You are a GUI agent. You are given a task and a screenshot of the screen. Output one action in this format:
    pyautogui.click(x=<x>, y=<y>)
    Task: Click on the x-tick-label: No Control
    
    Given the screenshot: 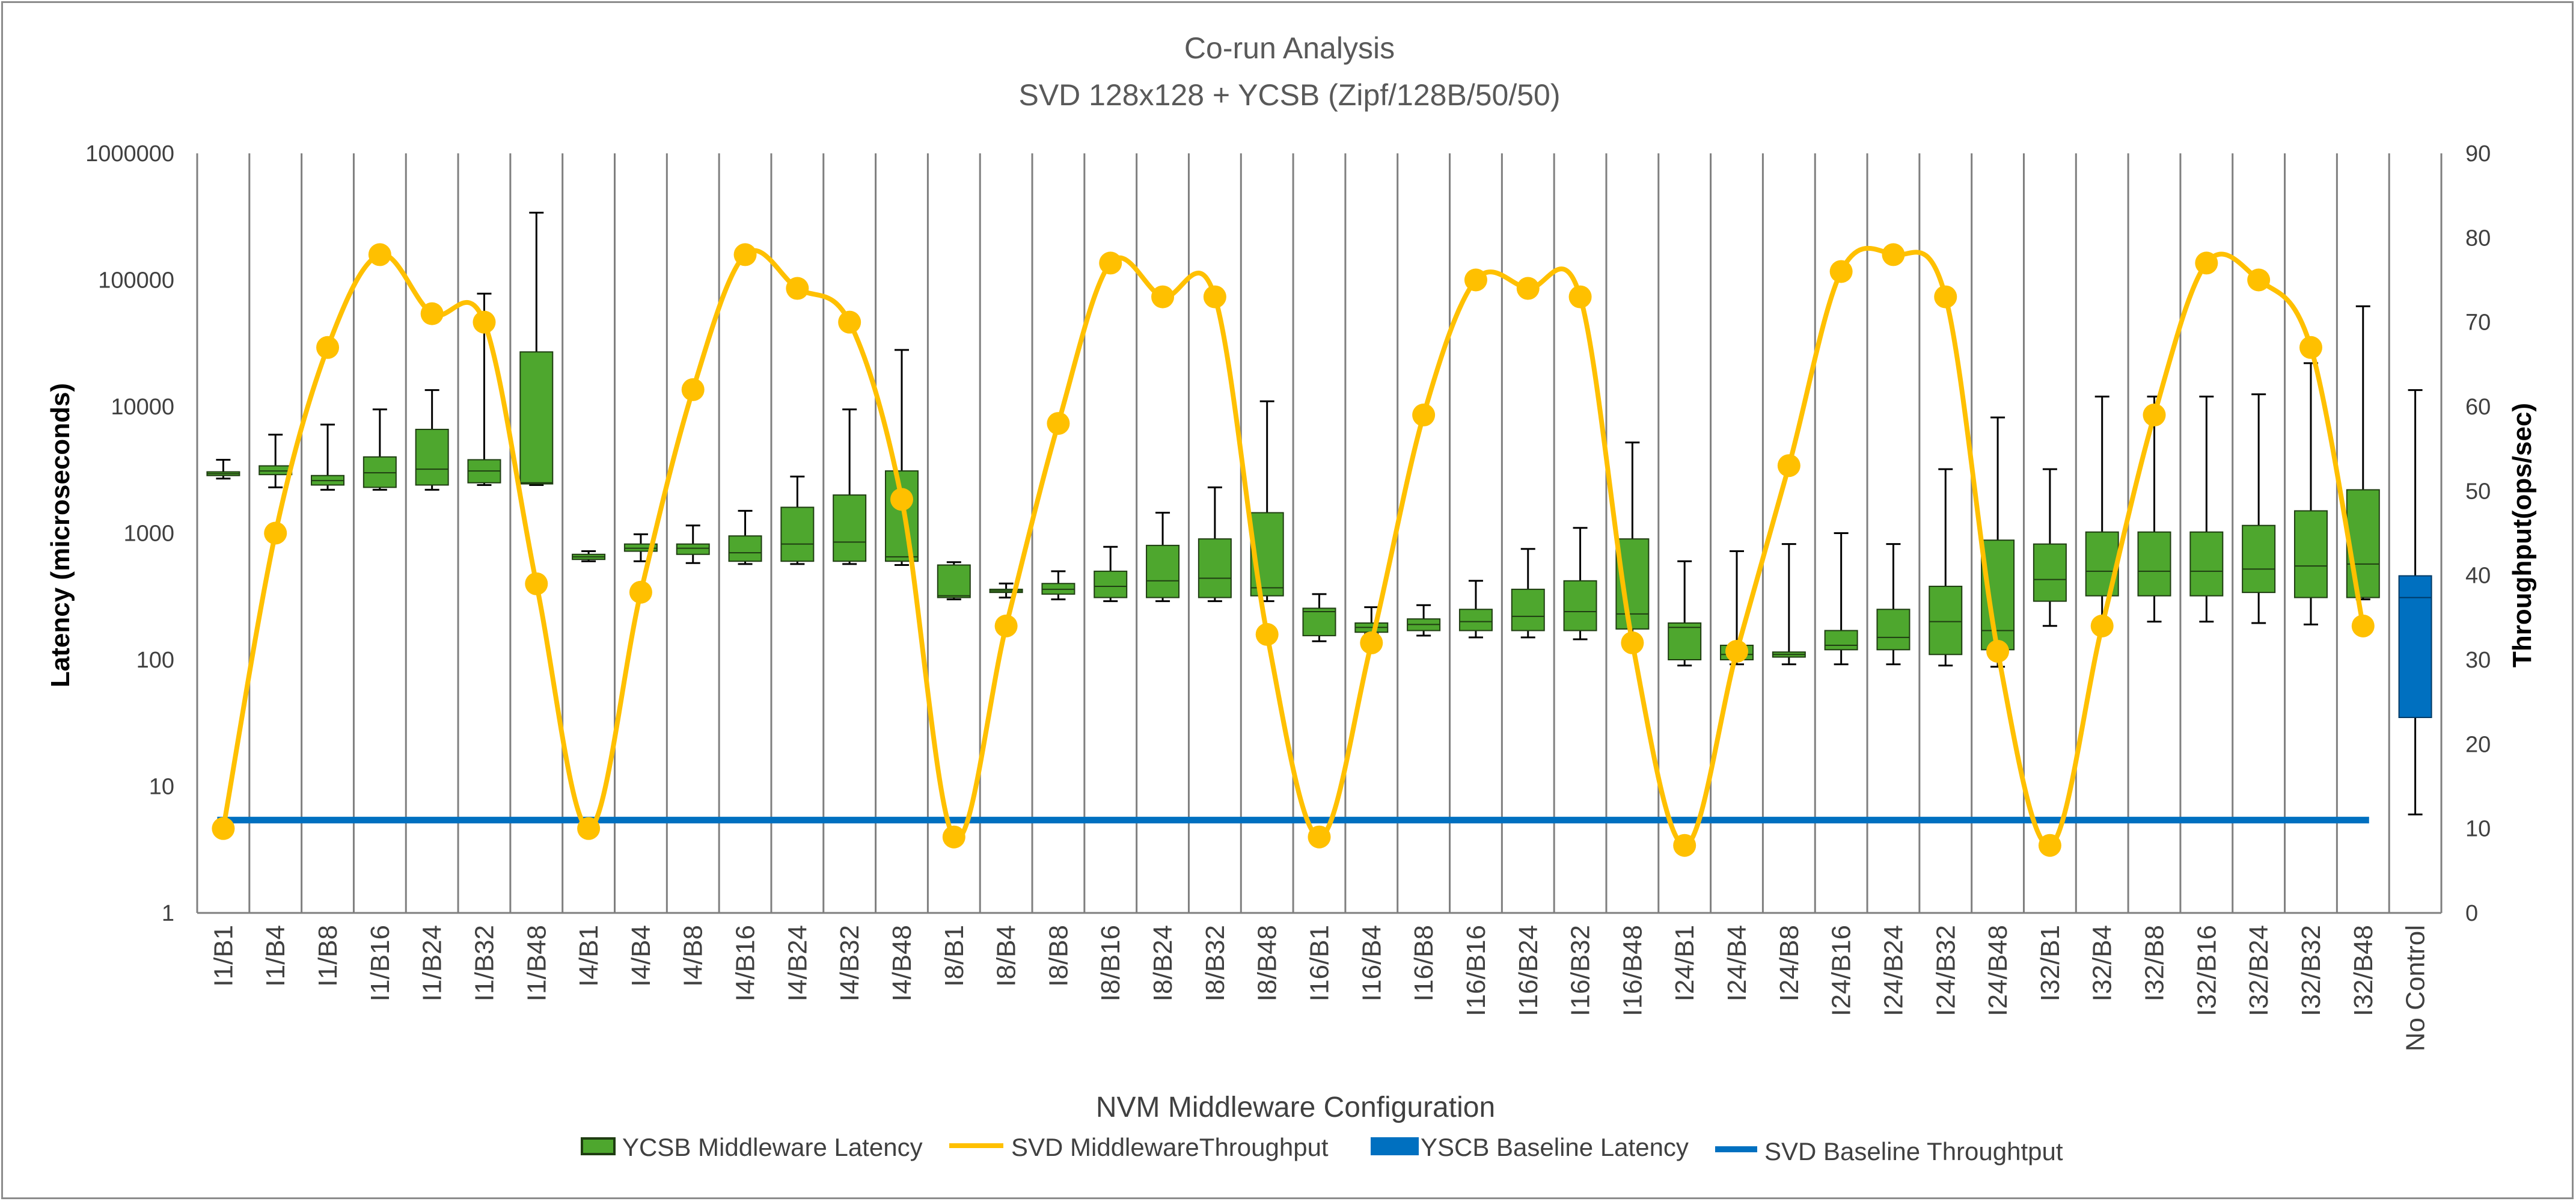 What is the action you would take?
    pyautogui.click(x=2416, y=988)
    